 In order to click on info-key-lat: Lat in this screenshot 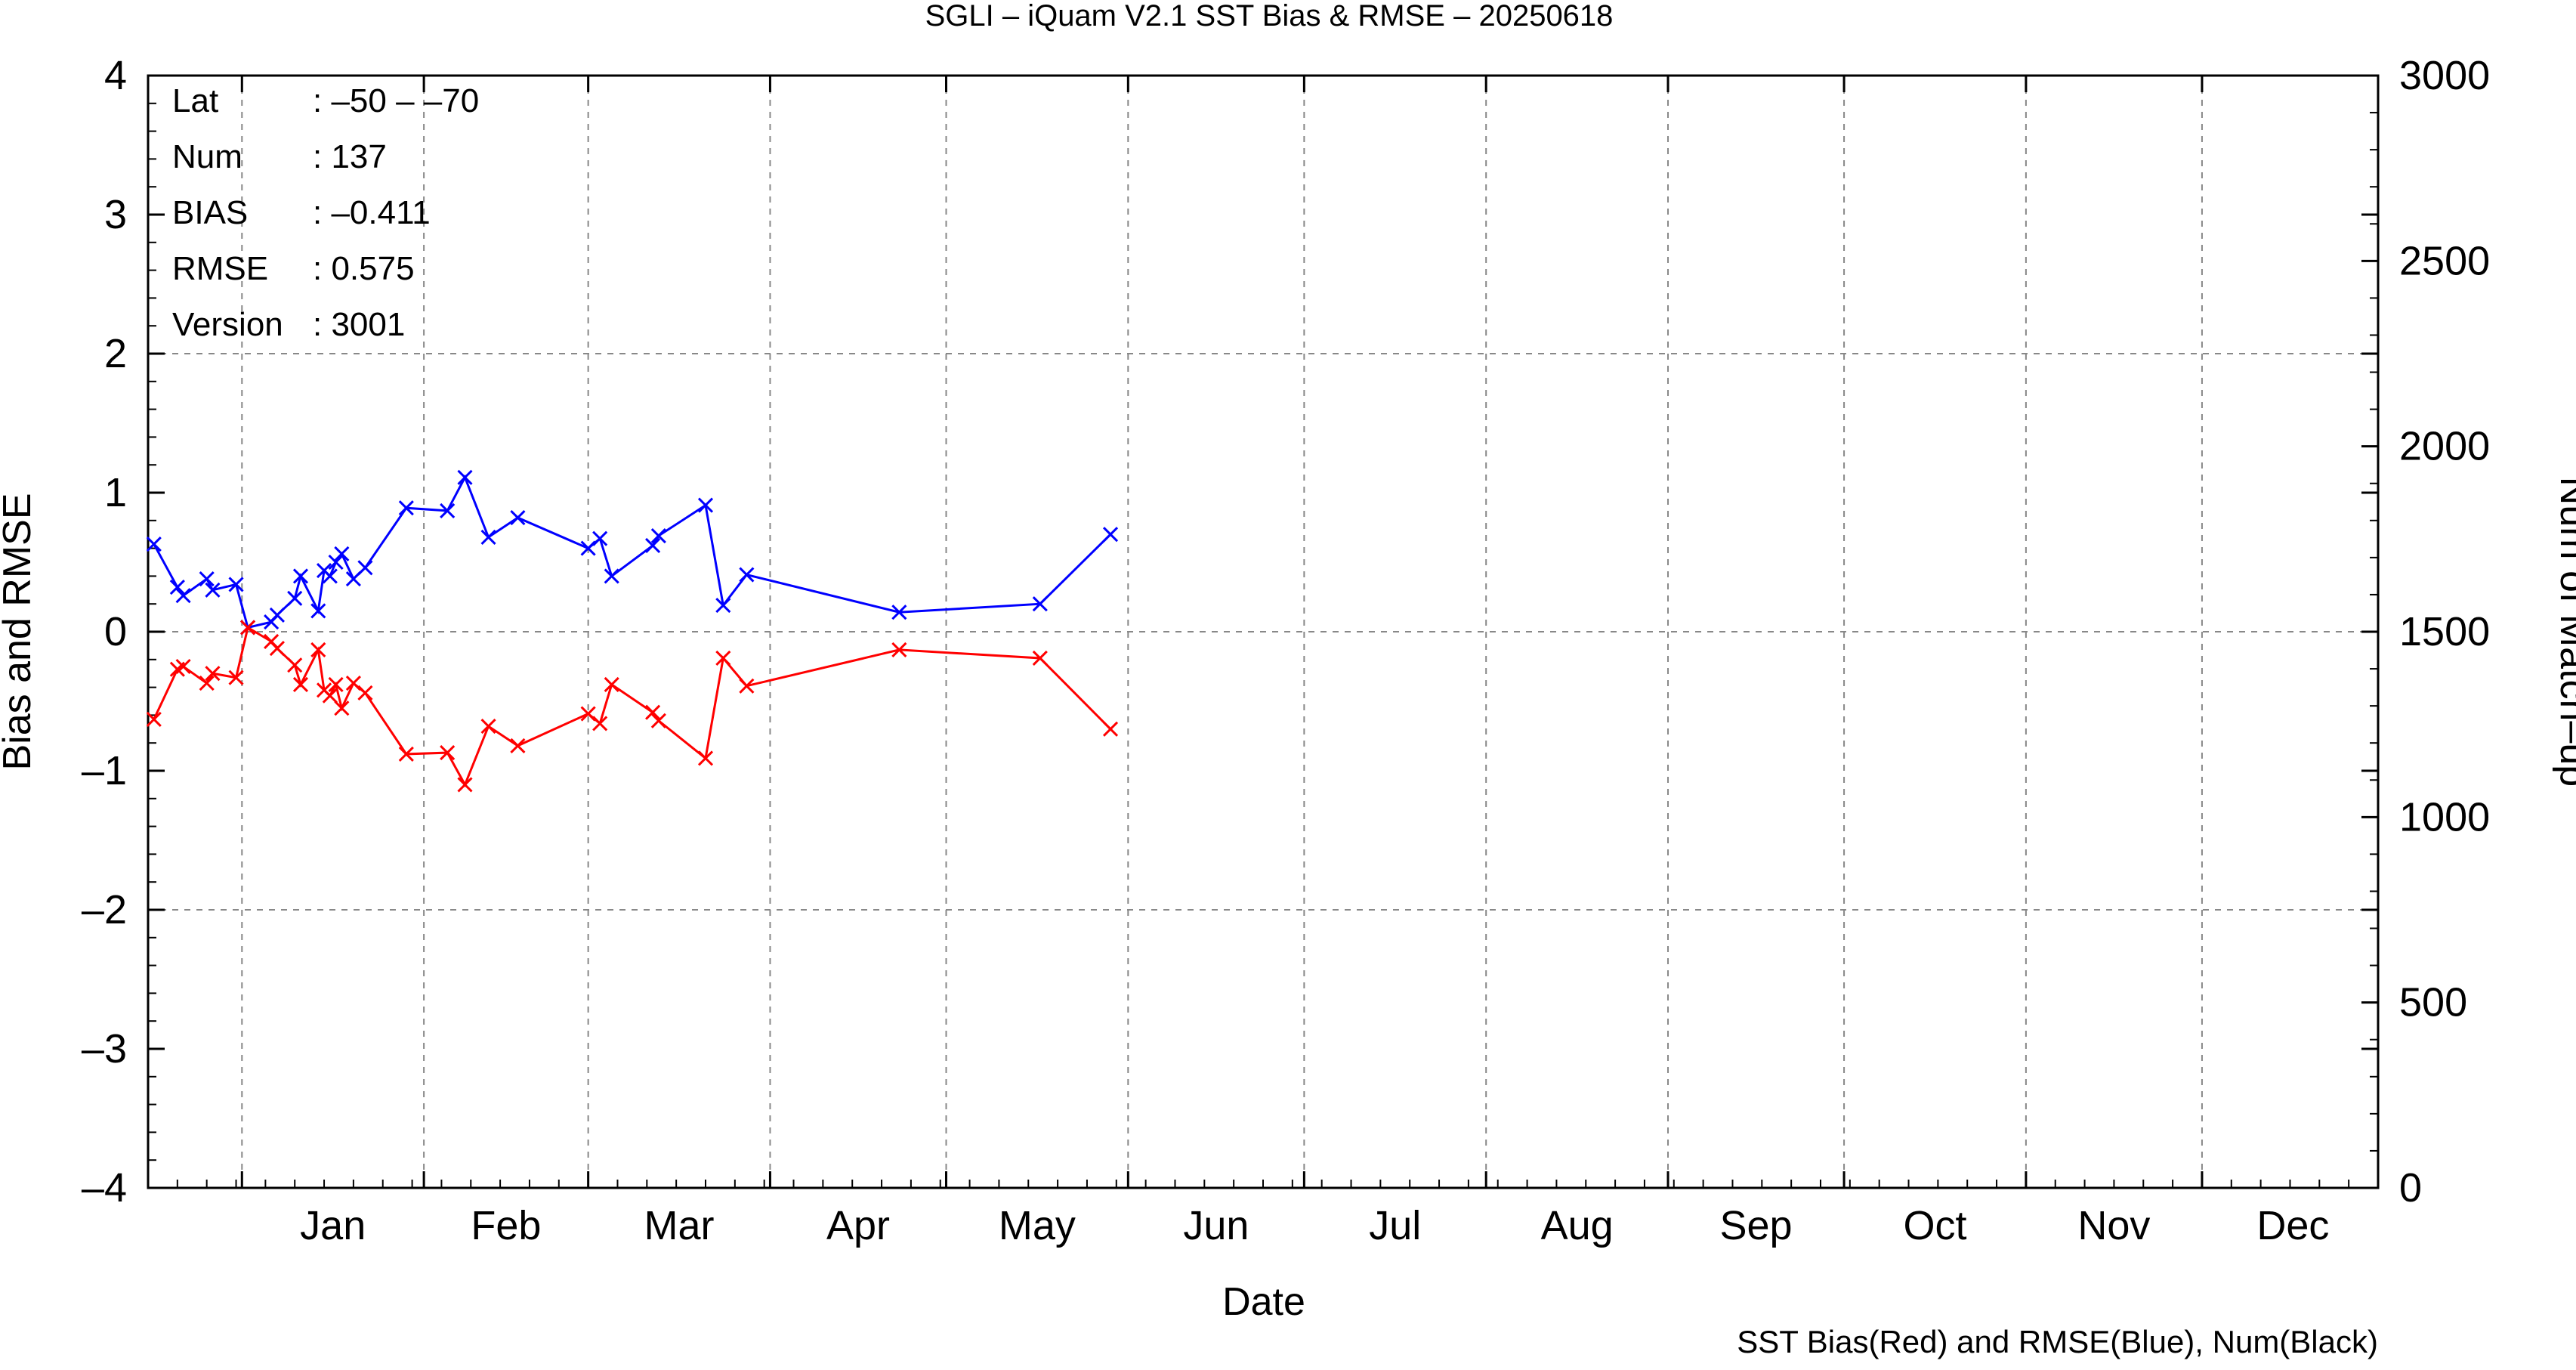, I will do `click(195, 100)`.